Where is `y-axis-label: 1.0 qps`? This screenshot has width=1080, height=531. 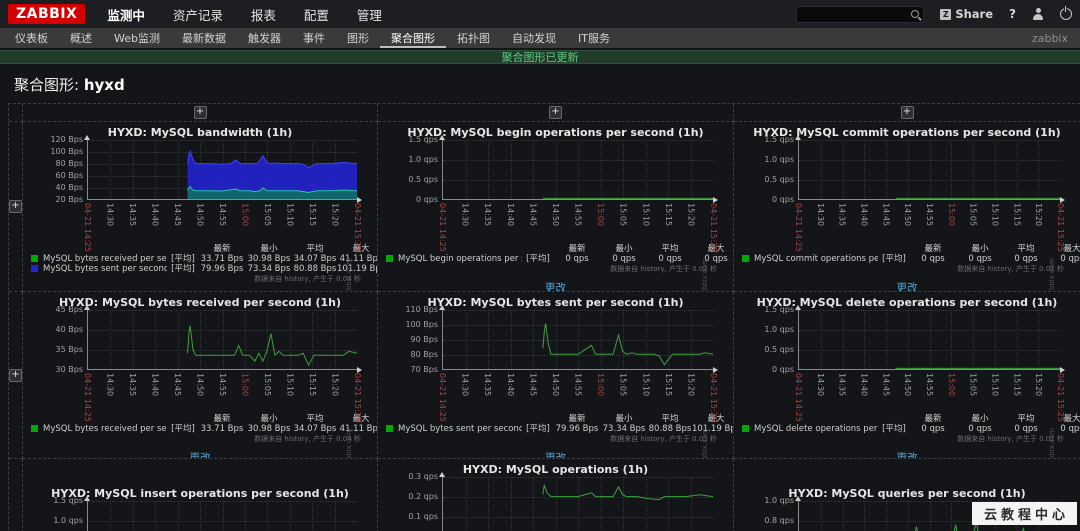
y-axis-label: 1.0 qps is located at coordinates (779, 500).